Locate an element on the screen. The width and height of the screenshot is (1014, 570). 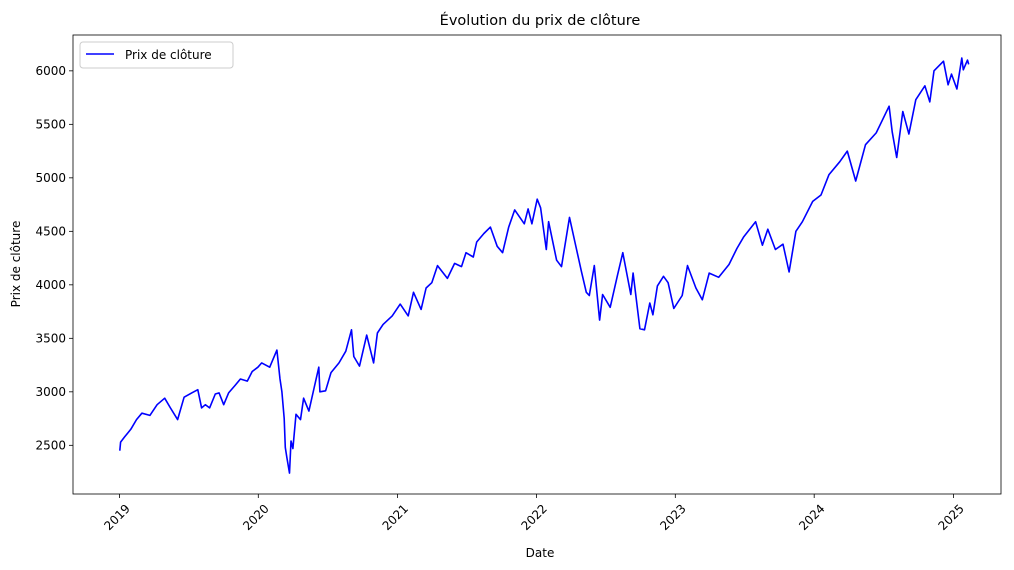
x-axis: 2019 2020 2021 2022 2023 2024 2025 is located at coordinates (534, 513).